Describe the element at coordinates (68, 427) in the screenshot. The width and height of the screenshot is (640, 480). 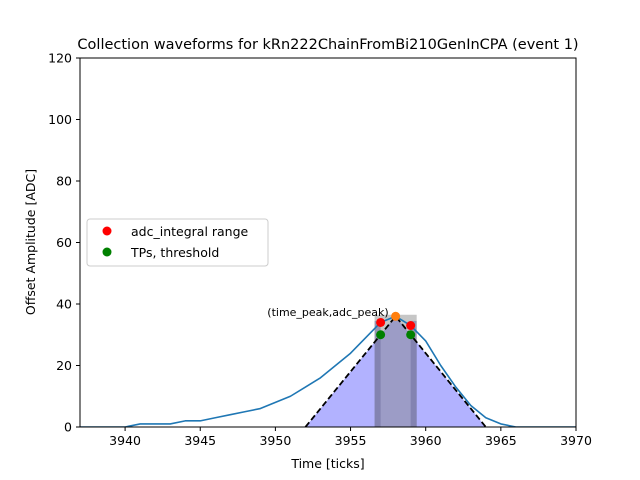
I see `y-tick-label-0: 0` at that location.